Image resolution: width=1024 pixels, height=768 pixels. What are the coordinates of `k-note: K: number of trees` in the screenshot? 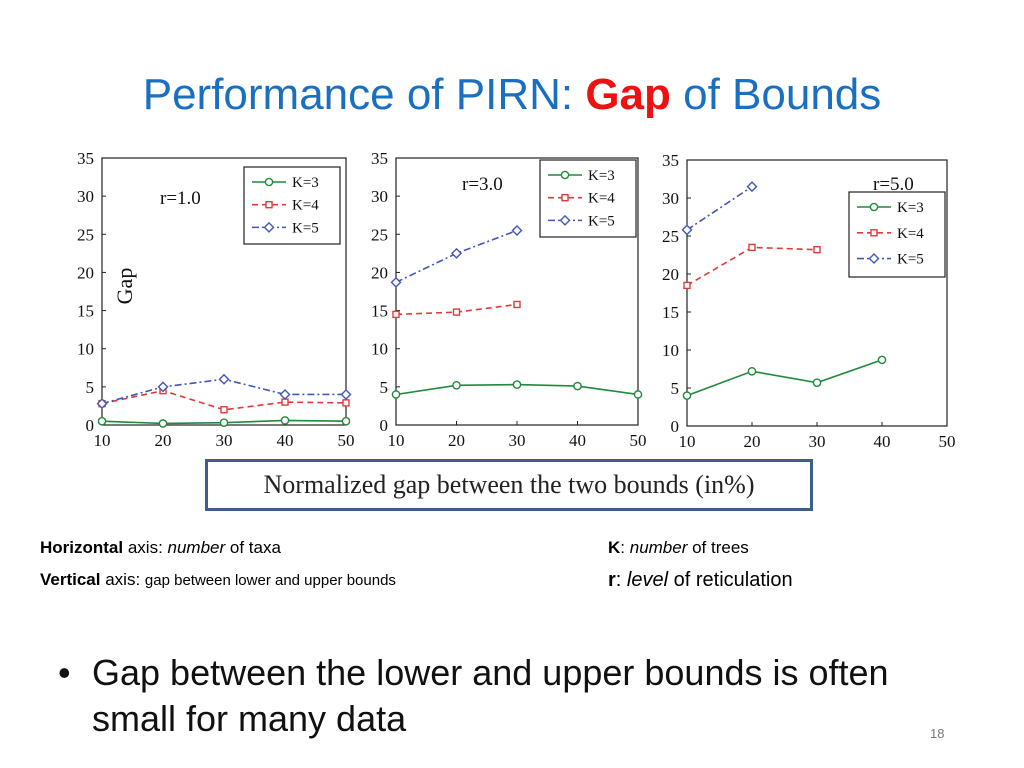 It's located at (700, 548).